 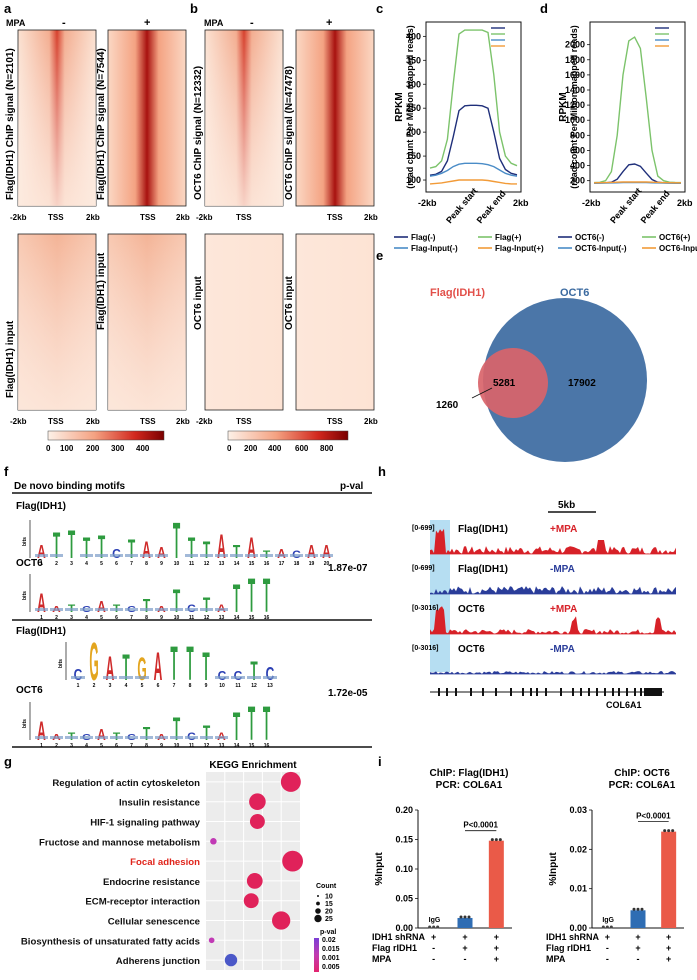 I want to click on heatmap-ticks-bottom: -2kb TSS 2kb TSS 2kb -2kb TSS TSS 2kb, so click(x=194, y=421).